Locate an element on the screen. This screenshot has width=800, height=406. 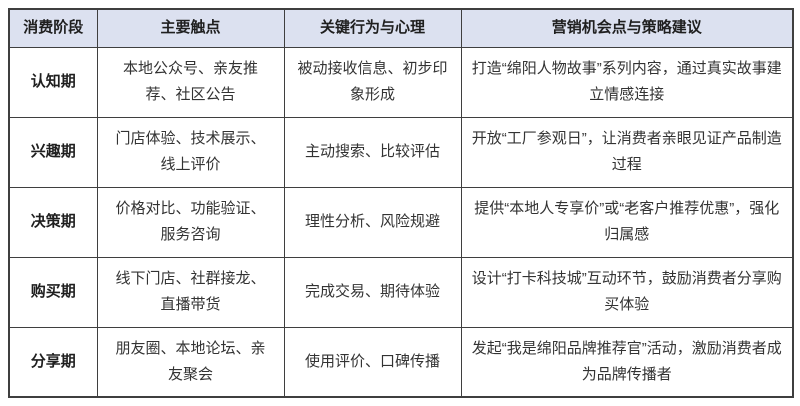
header-row: 消费阶段 主要触点 关键行为与心理 营销机会点与策略建议 is located at coordinates (401, 28).